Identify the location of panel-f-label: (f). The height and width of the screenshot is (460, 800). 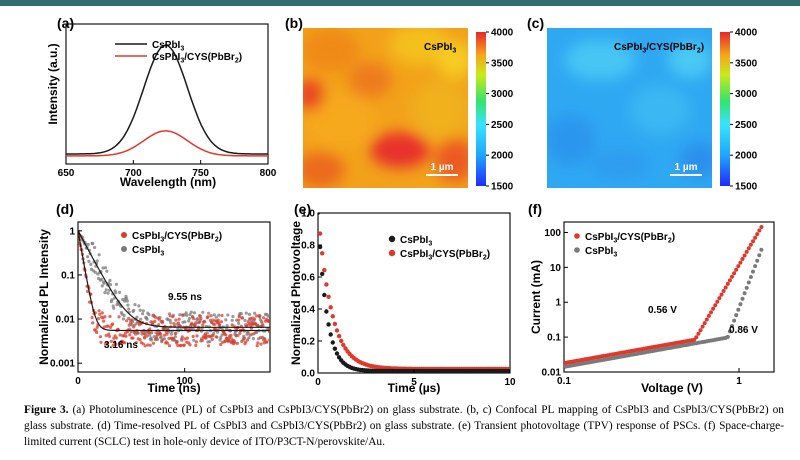
(535, 209).